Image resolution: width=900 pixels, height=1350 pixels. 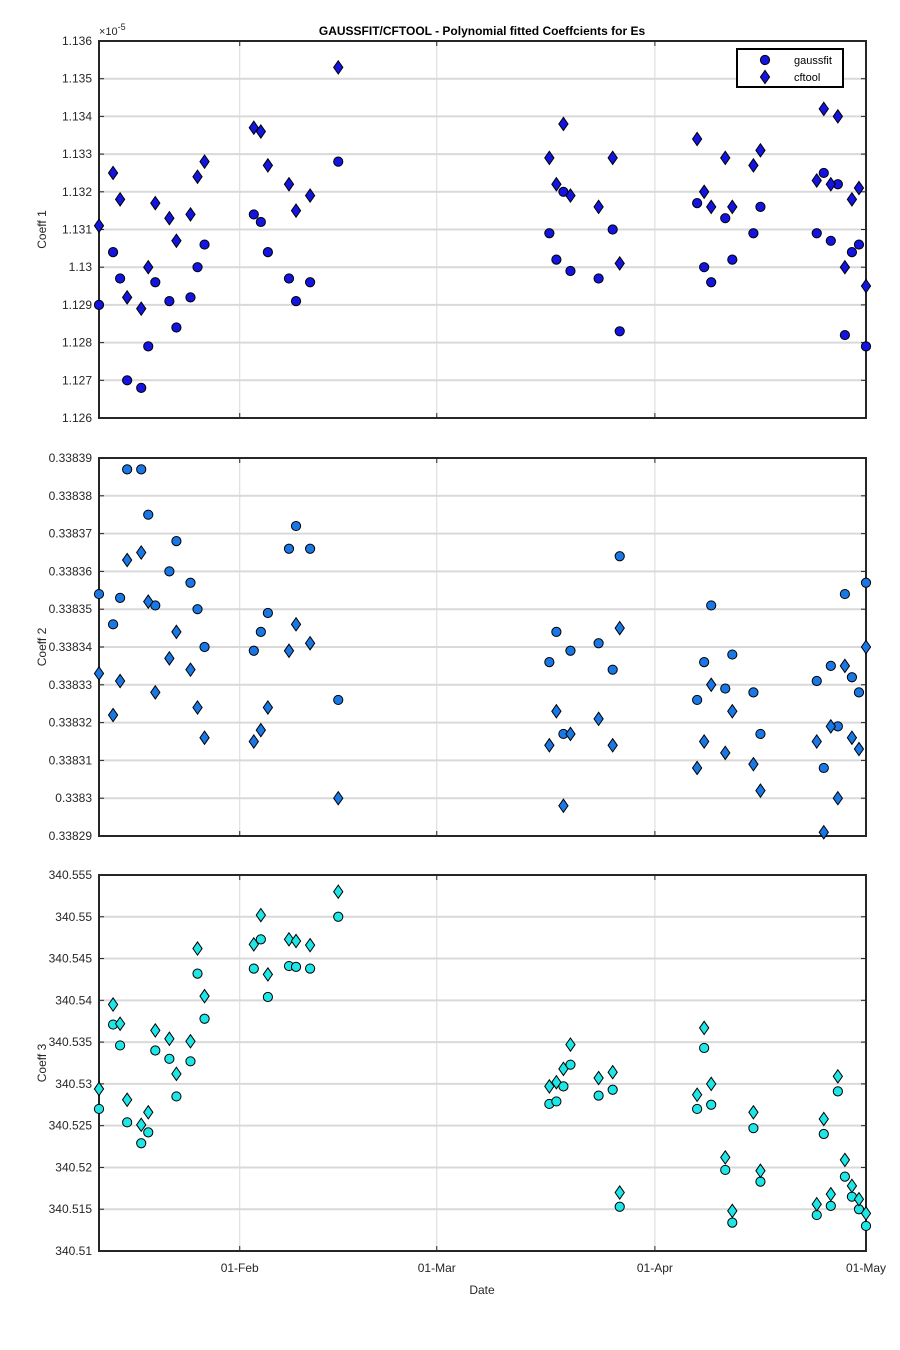 I want to click on x-tick-label: 01-May, so click(x=866, y=1268).